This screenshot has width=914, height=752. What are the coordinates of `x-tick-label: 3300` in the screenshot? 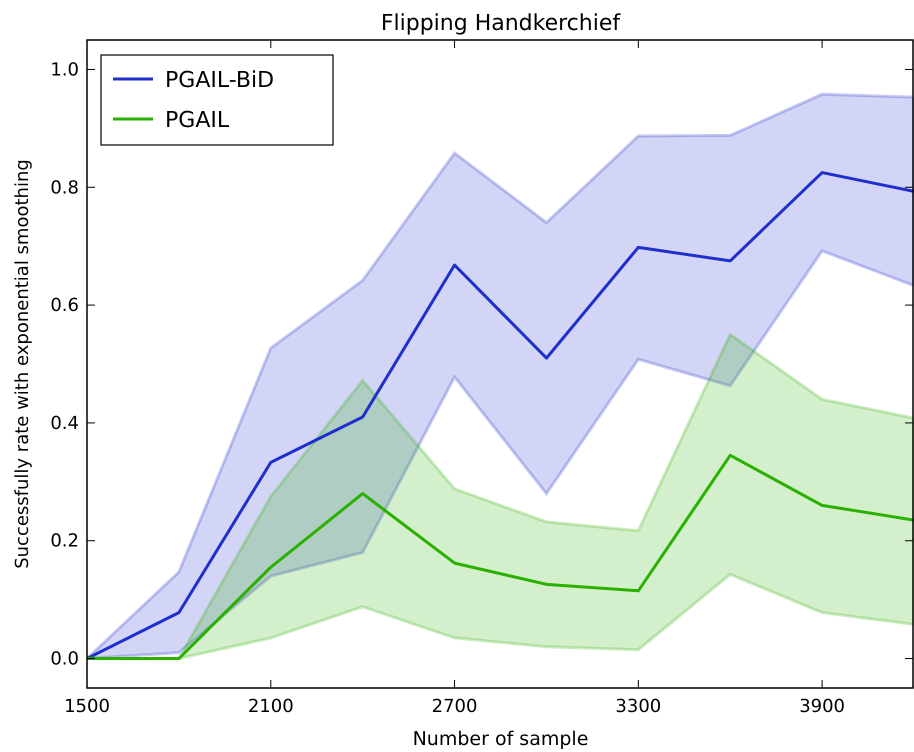 It's located at (638, 706).